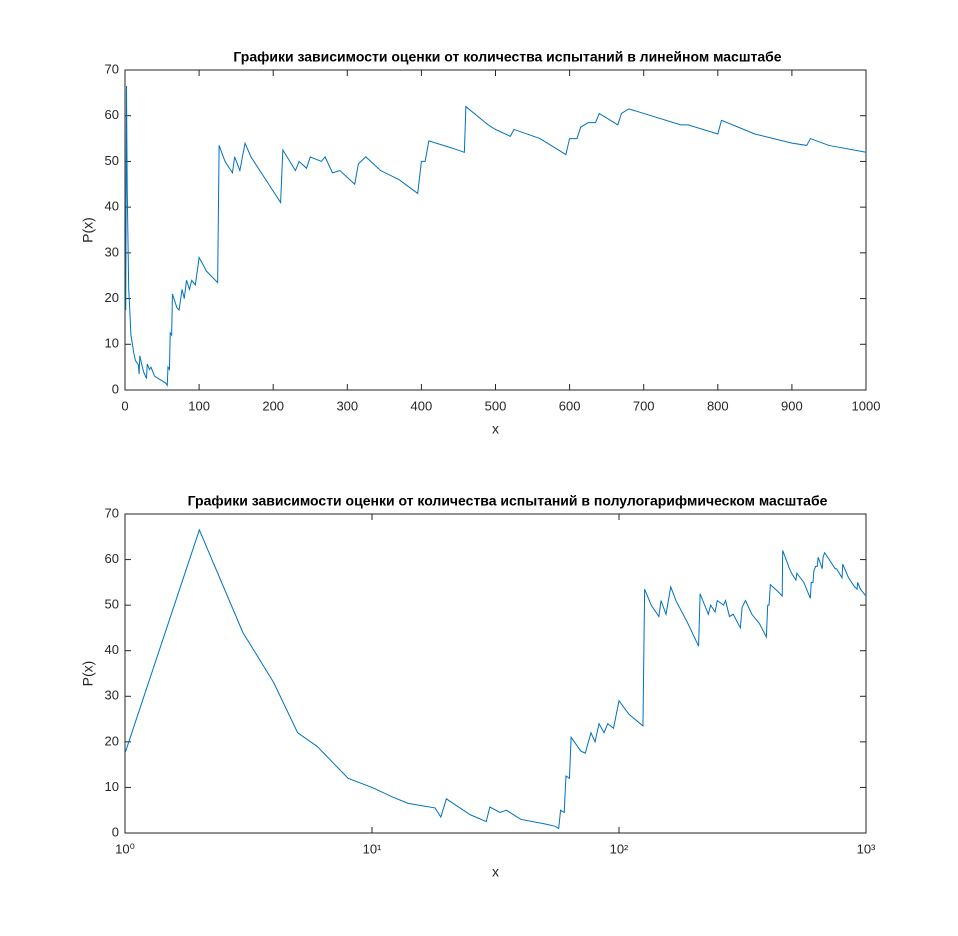 The width and height of the screenshot is (958, 936). What do you see at coordinates (422, 405) in the screenshot?
I see `x-tick-label: 400` at bounding box center [422, 405].